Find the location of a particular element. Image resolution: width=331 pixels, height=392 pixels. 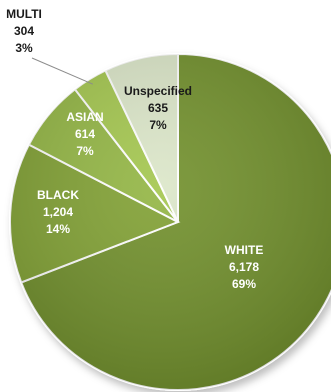

leader-line-multi is located at coordinates (62, 71).